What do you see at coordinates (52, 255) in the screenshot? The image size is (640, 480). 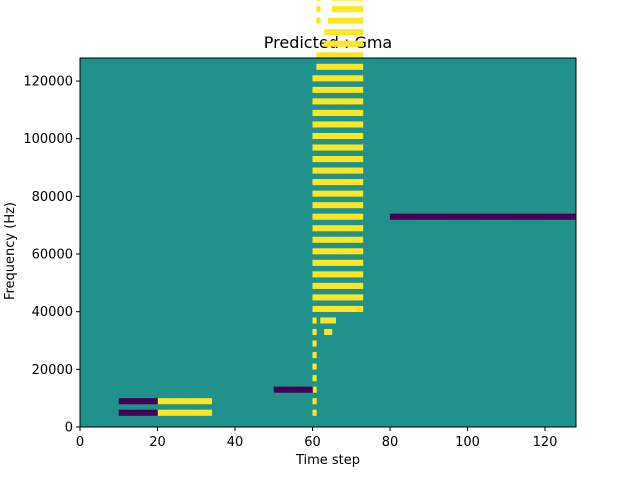 I see `y-tick-label: 60000` at bounding box center [52, 255].